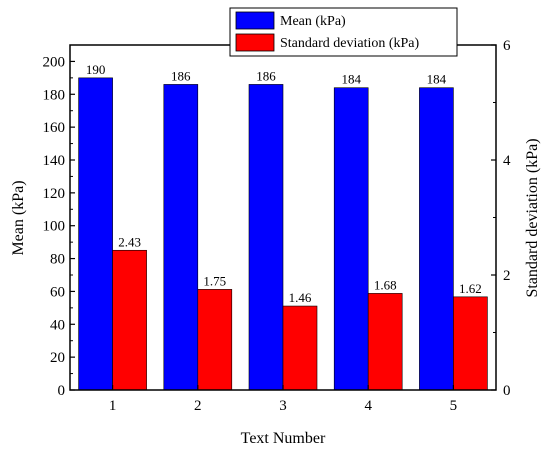  What do you see at coordinates (57, 260) in the screenshot?
I see `left-tick-label-80: 80` at bounding box center [57, 260].